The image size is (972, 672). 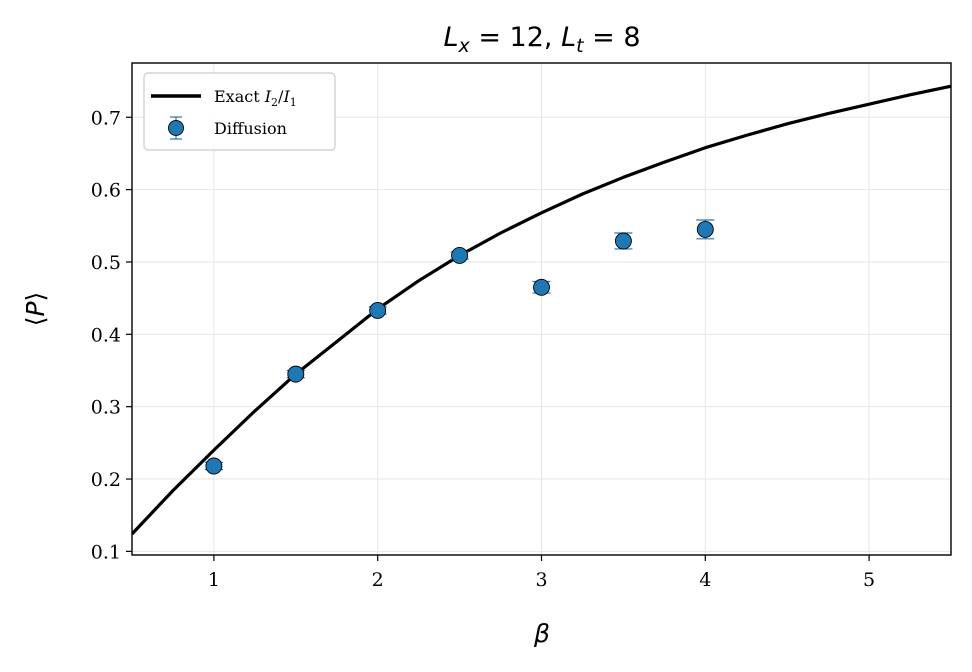 I want to click on legend-label-diffusion: Diffusion, so click(x=250, y=128).